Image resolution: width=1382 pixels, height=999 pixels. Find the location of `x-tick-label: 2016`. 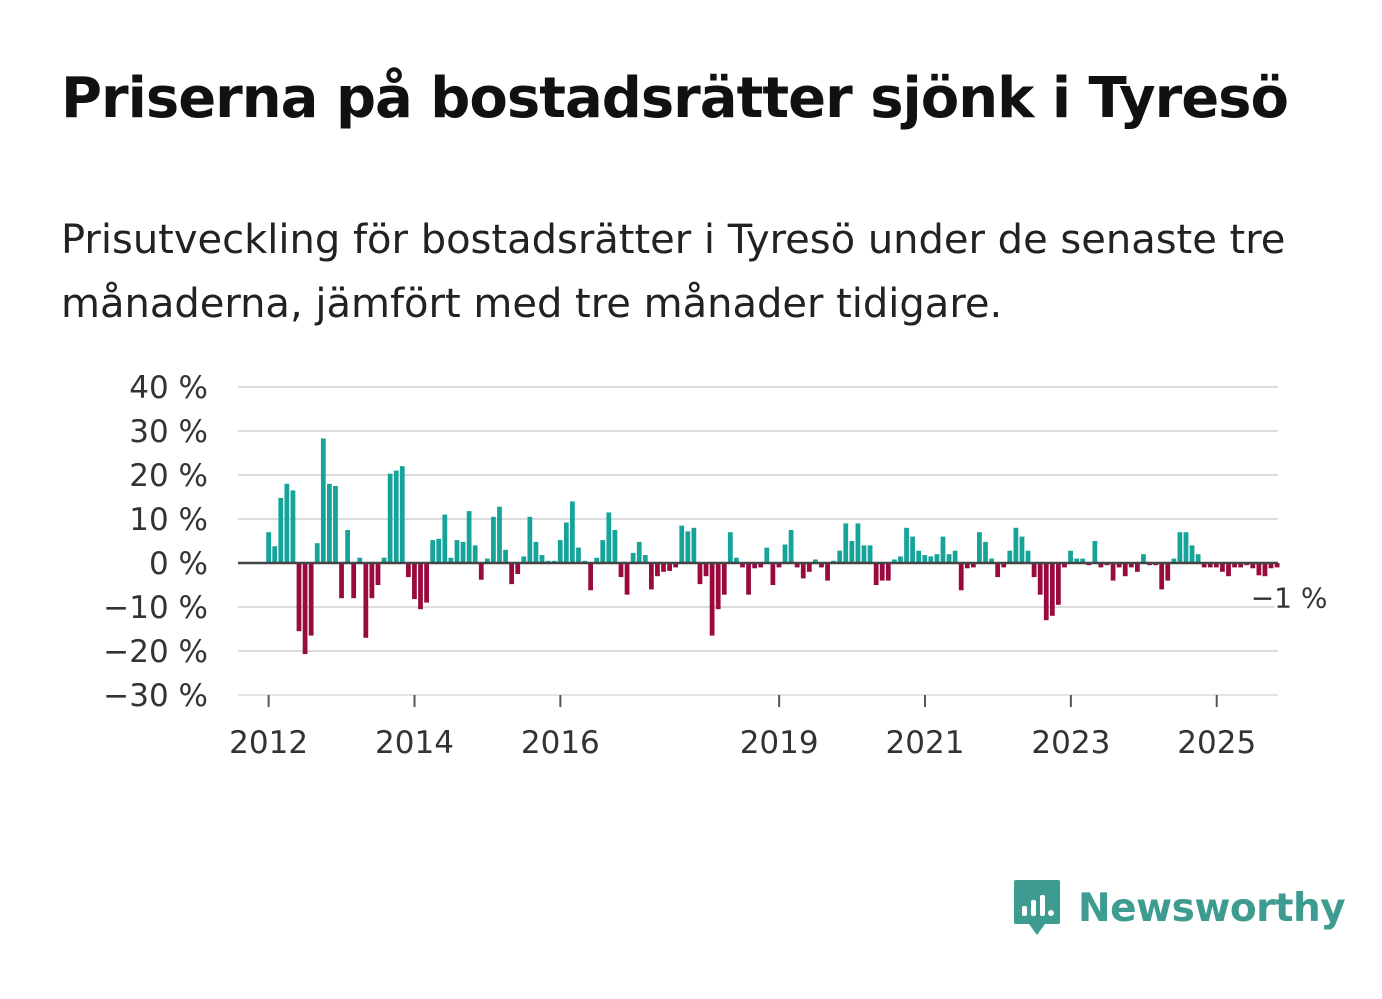

x-tick-label: 2016 is located at coordinates (560, 743).